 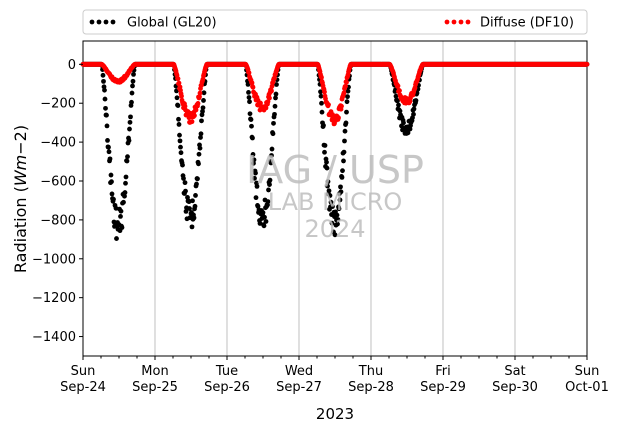 I want to click on y-axis-label: Radiation (Wm−2), so click(x=20, y=199).